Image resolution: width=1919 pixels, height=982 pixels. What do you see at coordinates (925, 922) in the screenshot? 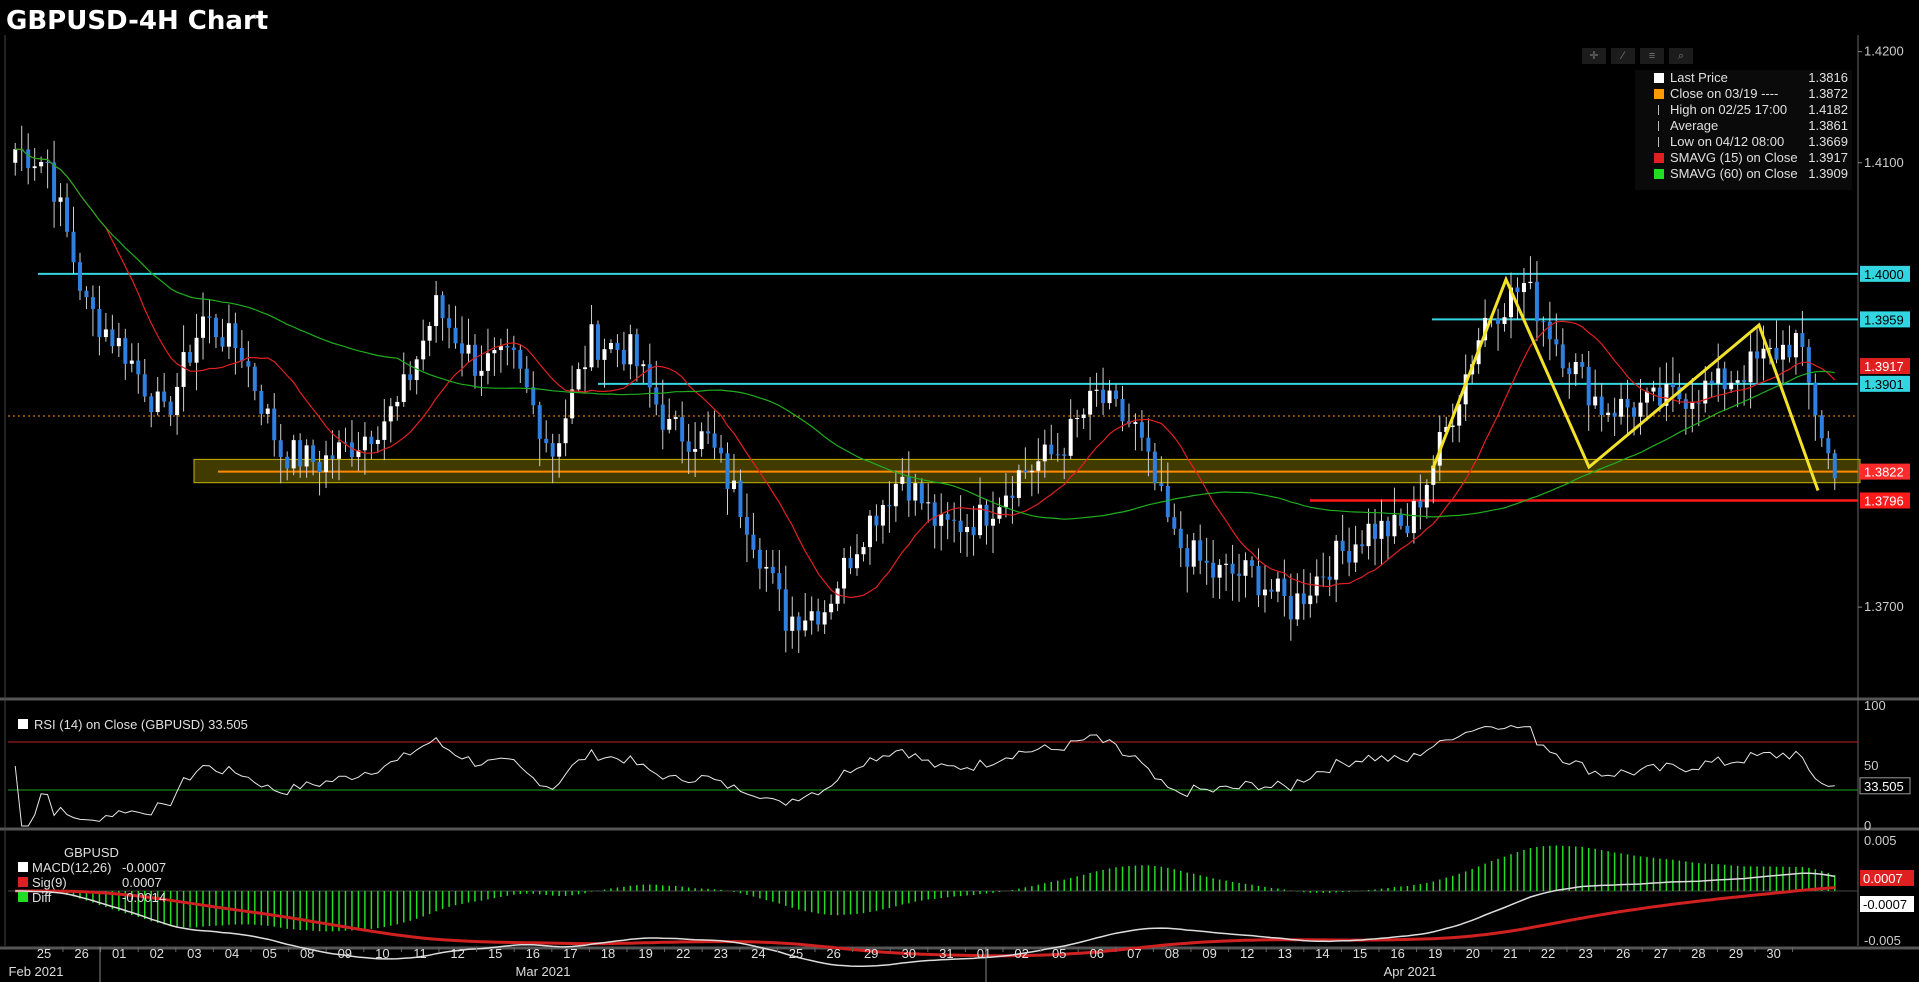
I see `macd-signal-line` at bounding box center [925, 922].